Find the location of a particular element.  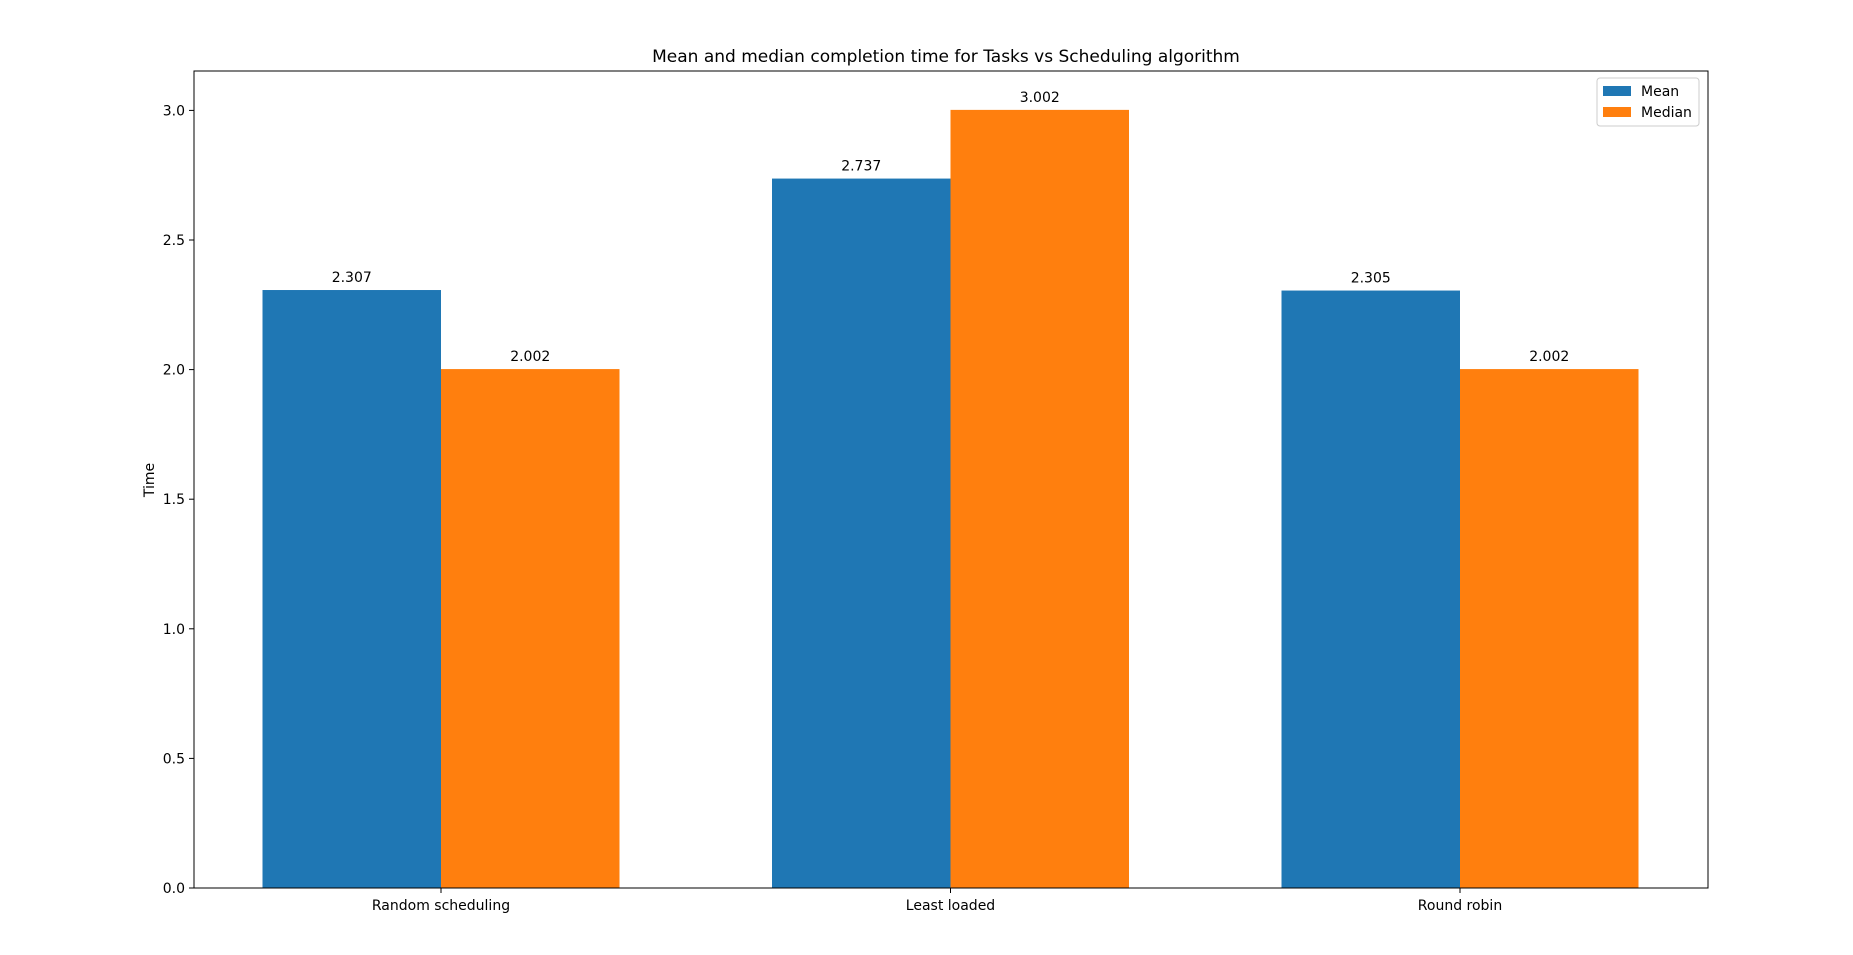

y-tick-label: 2.0 is located at coordinates (174, 371).